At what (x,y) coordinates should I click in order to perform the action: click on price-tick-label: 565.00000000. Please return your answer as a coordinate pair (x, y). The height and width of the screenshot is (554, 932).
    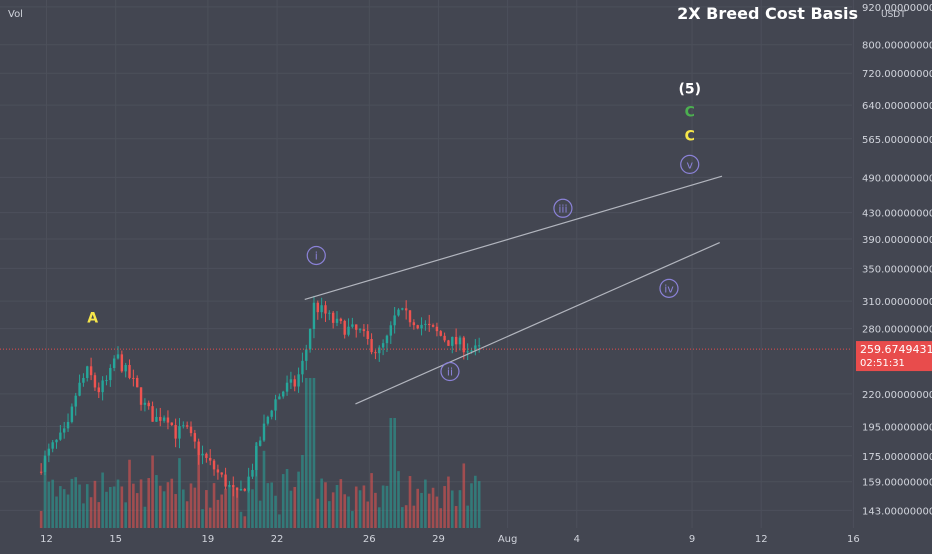
    Looking at the image, I should click on (897, 140).